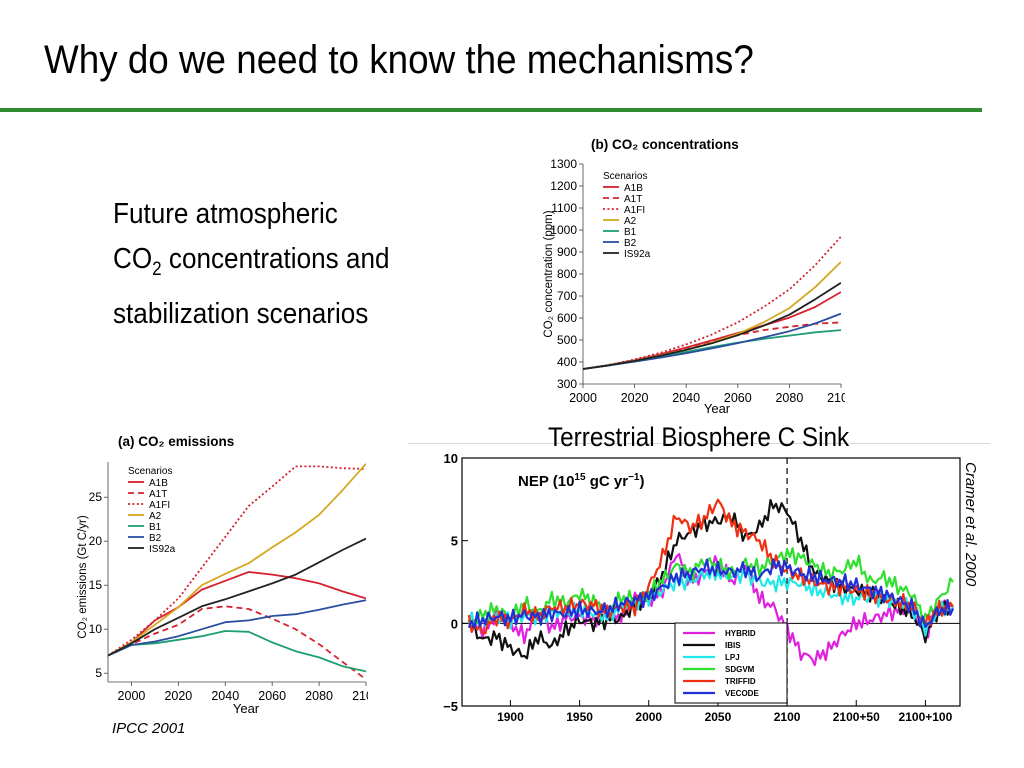 The width and height of the screenshot is (1024, 768). What do you see at coordinates (450, 706) in the screenshot?
I see `y-tick-label: −5` at bounding box center [450, 706].